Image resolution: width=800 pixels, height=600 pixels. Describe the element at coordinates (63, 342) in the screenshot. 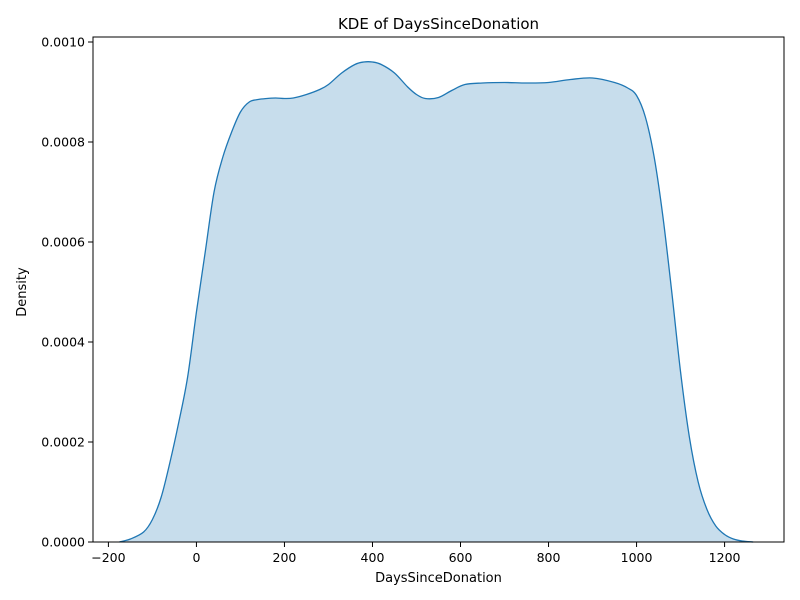

I see `y-tick-label: 0.0004` at that location.